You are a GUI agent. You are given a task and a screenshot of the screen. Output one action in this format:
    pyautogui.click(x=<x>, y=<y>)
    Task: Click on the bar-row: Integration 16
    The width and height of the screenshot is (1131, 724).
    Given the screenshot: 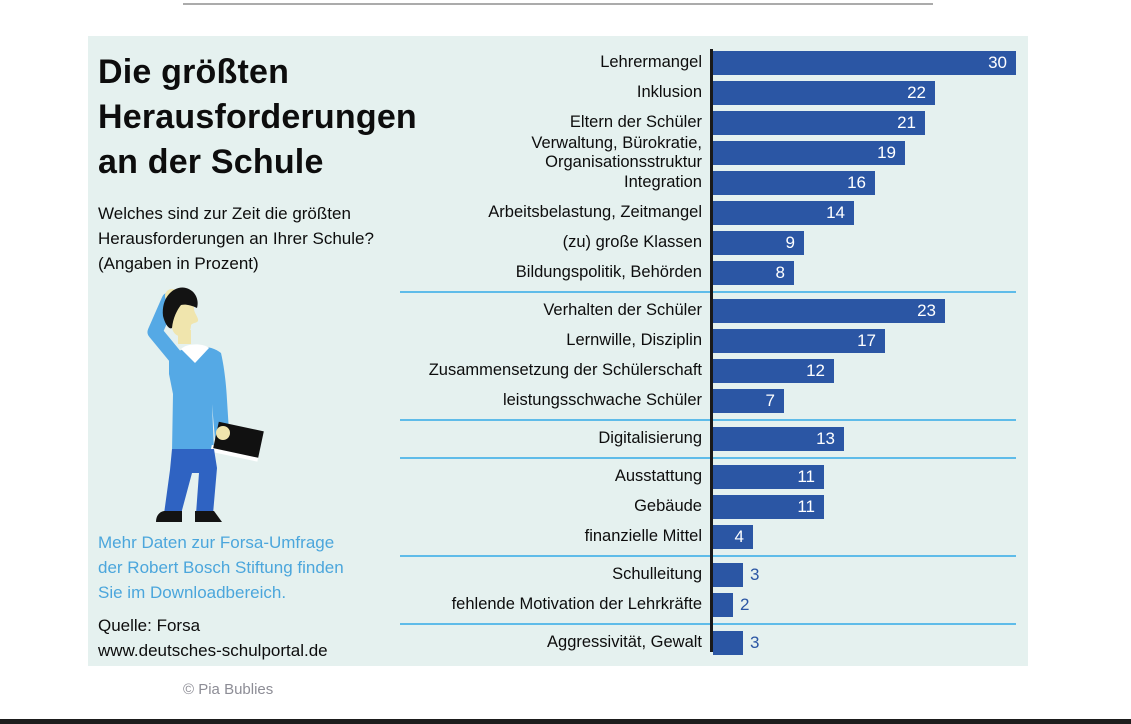 What is the action you would take?
    pyautogui.click(x=558, y=183)
    